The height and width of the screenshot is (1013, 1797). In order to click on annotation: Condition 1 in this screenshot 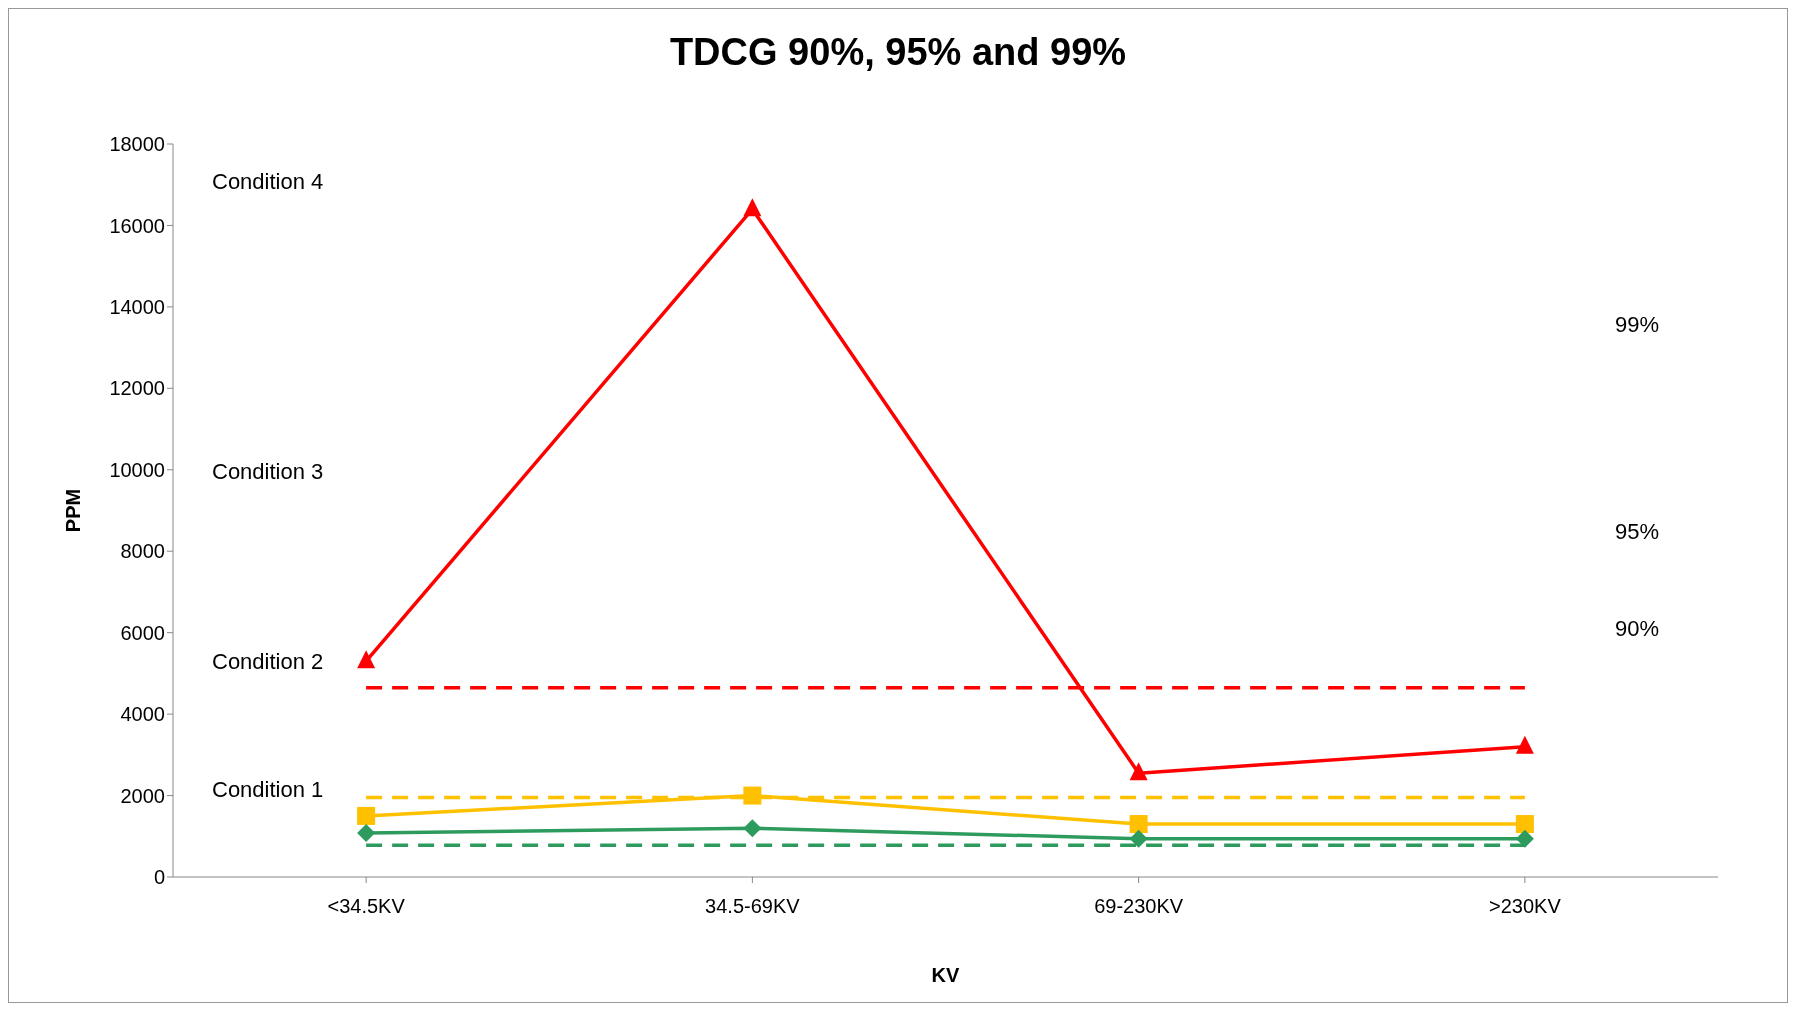, I will do `click(268, 790)`.